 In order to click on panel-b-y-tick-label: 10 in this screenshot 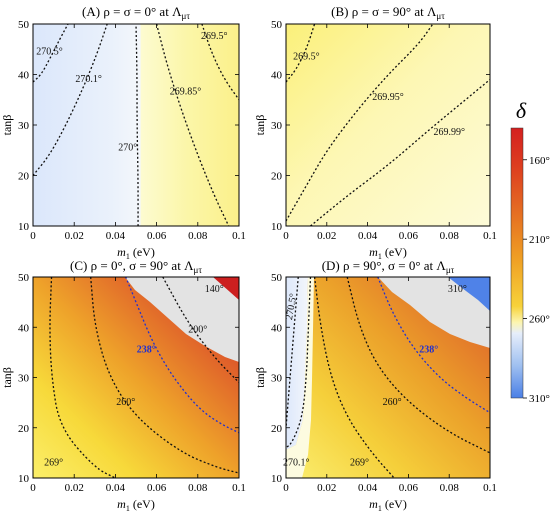, I will do `click(277, 227)`.